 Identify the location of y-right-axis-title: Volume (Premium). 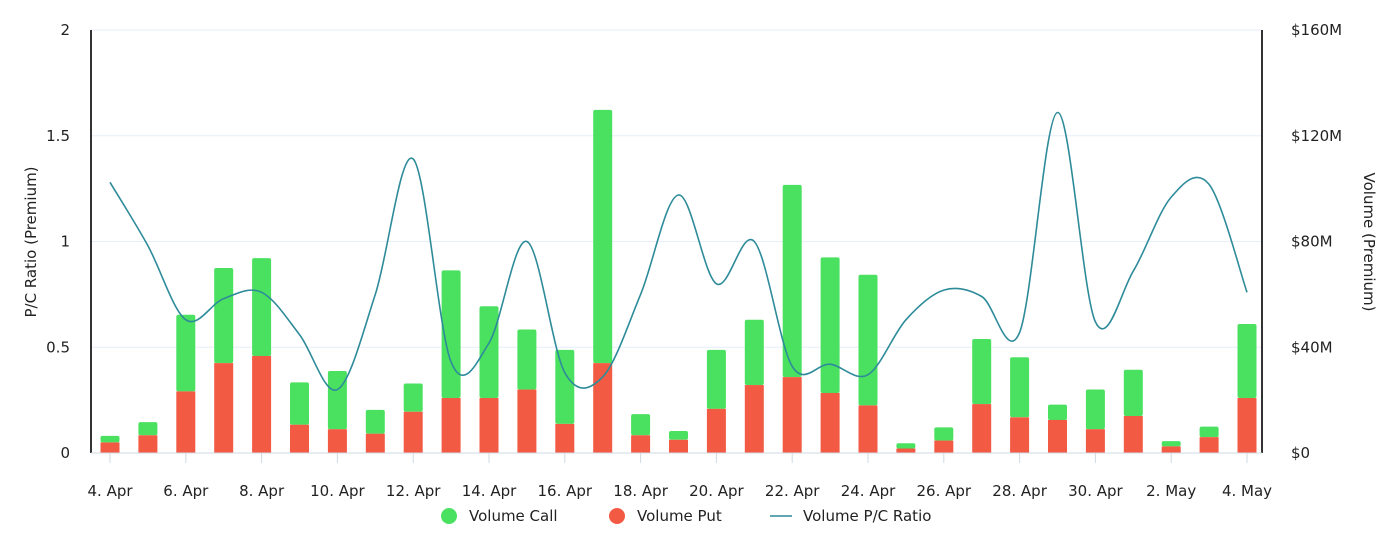
(1369, 241).